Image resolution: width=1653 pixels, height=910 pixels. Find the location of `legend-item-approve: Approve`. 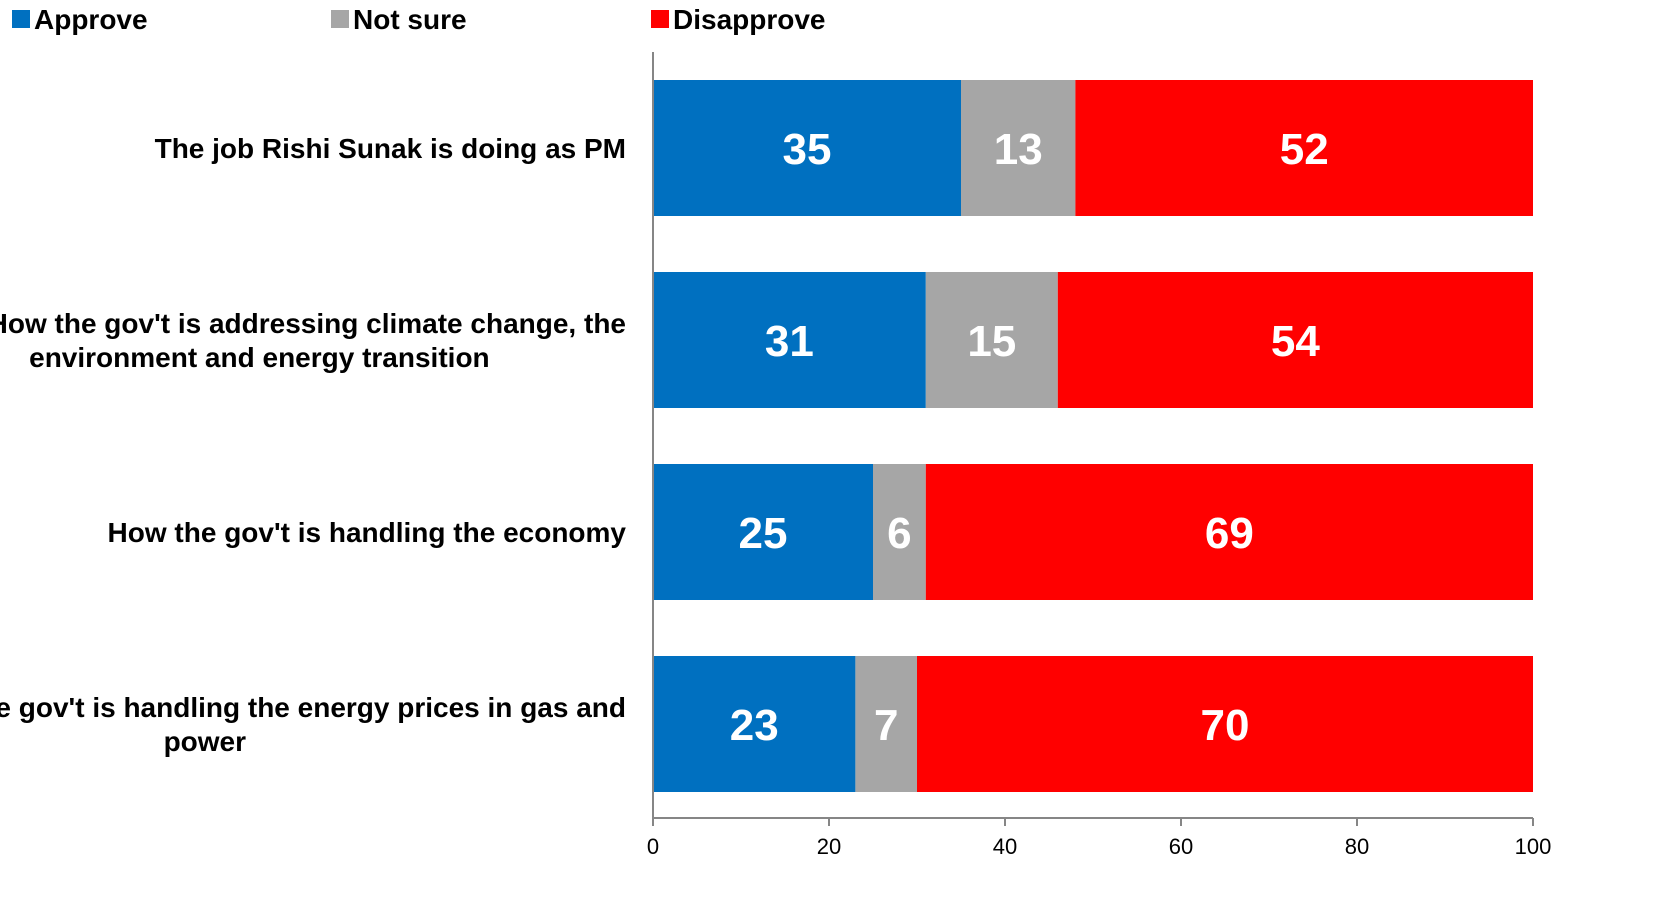

legend-item-approve: Approve is located at coordinates (80, 19).